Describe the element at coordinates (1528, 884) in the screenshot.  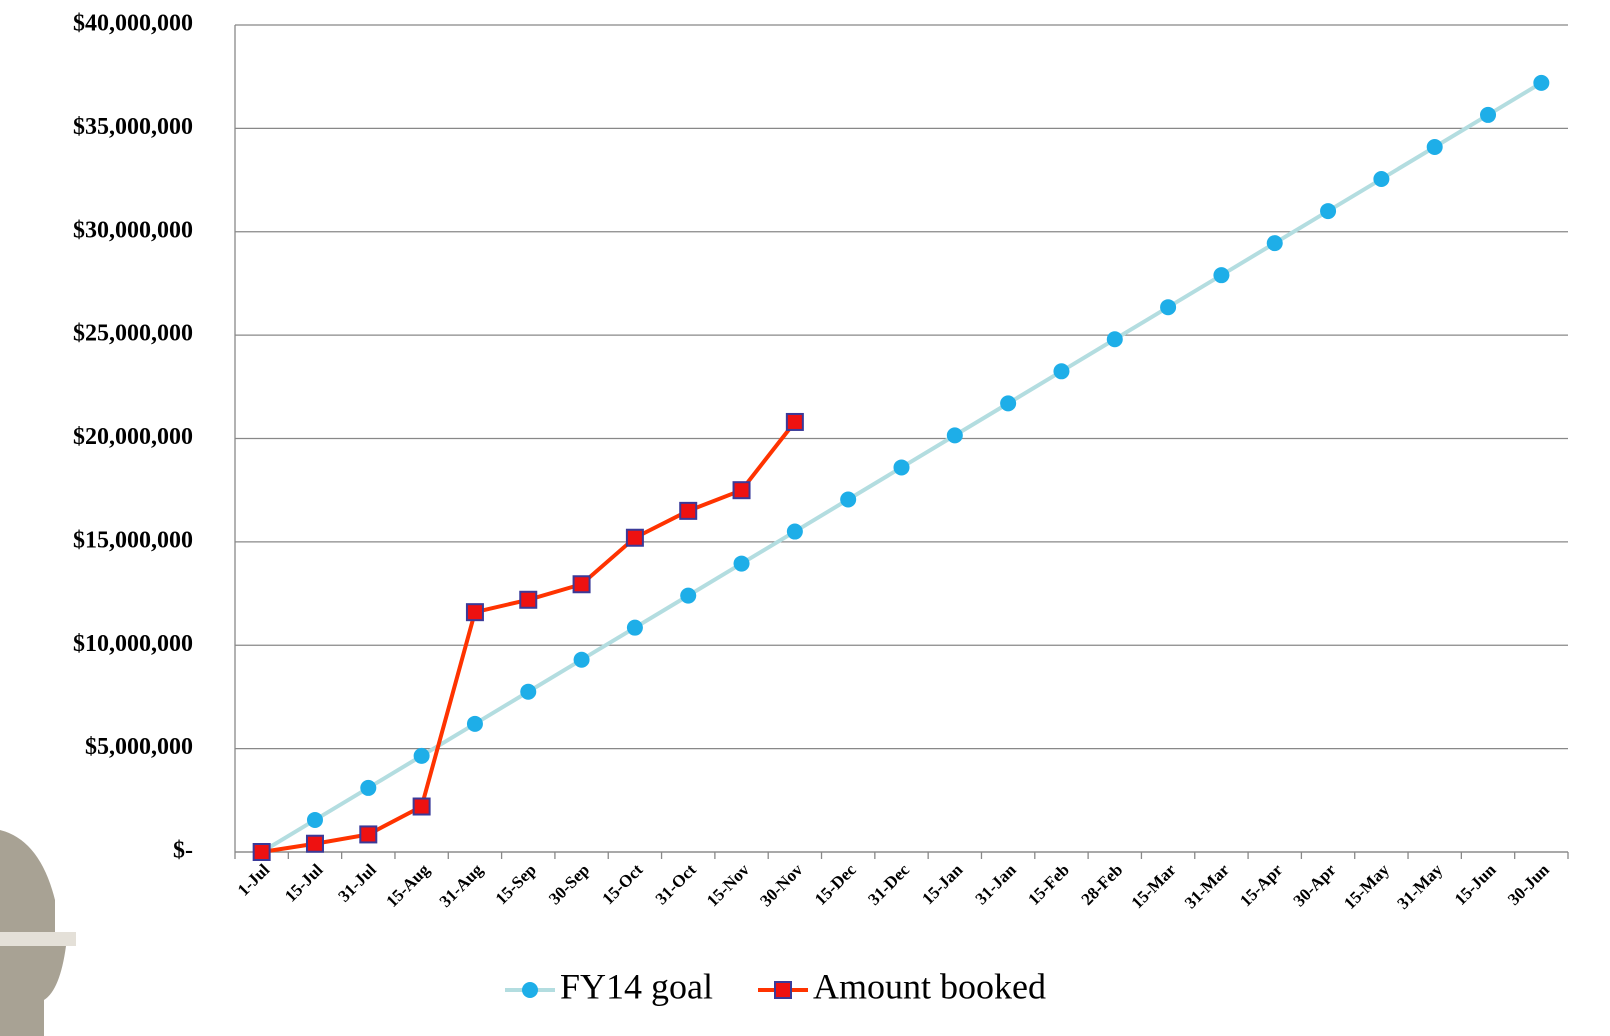
I see `x-tick-label: 30-Jun` at that location.